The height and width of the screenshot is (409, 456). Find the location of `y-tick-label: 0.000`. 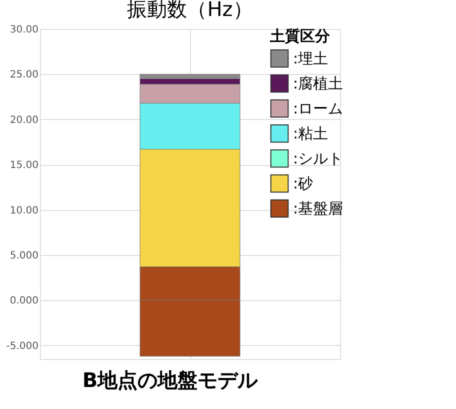

y-tick-label: 0.000 is located at coordinates (24, 301).